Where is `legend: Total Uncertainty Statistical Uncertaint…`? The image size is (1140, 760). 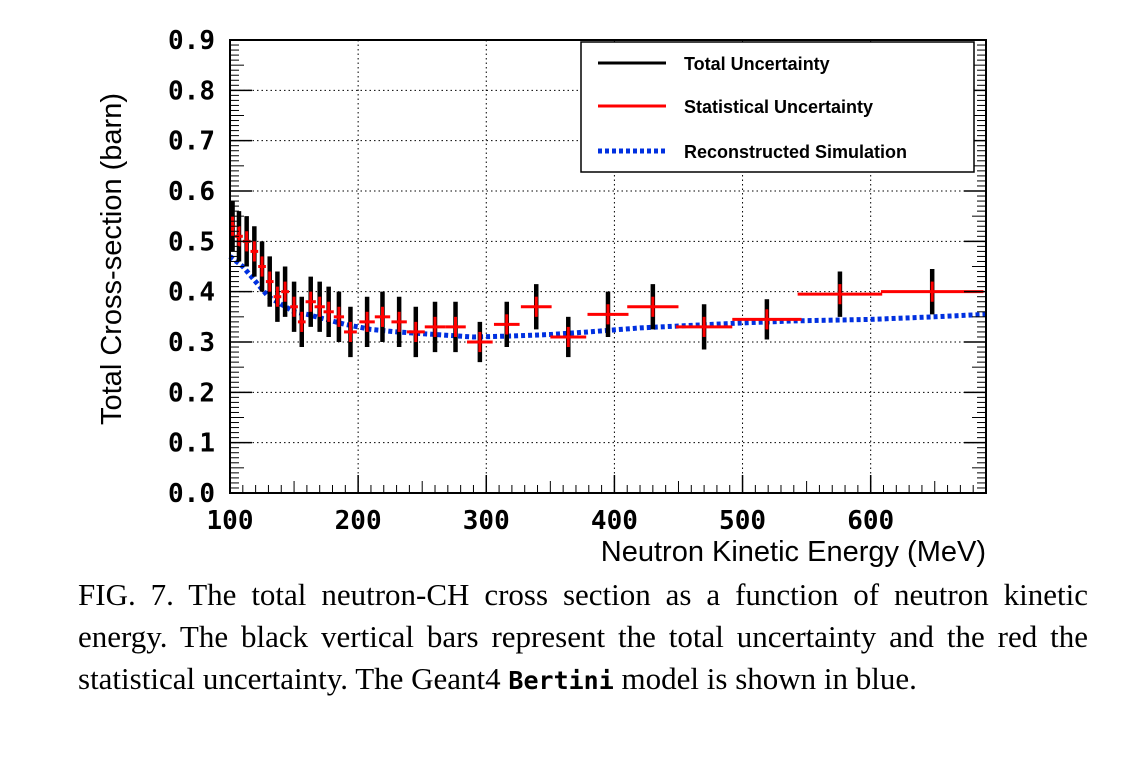
legend: Total Uncertainty Statistical Uncertaint… is located at coordinates (777, 107).